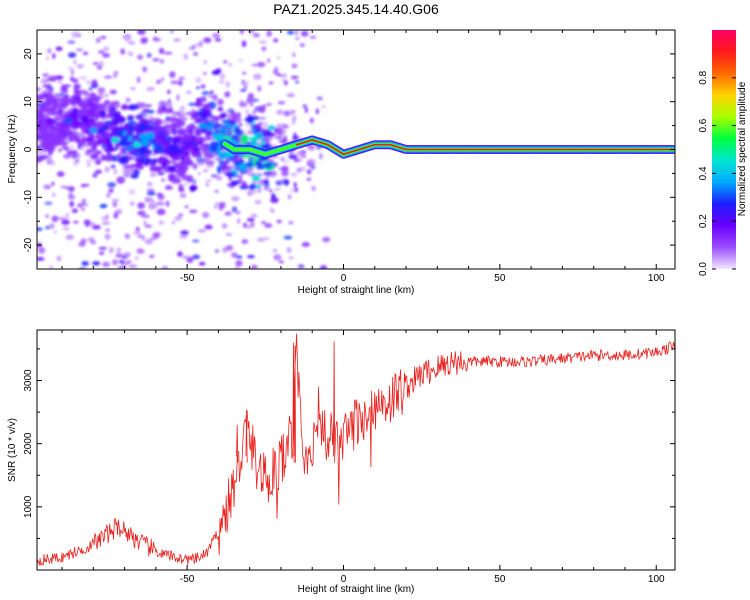 The image size is (750, 600). Describe the element at coordinates (344, 278) in the screenshot. I see `x-tick-label: 0` at that location.